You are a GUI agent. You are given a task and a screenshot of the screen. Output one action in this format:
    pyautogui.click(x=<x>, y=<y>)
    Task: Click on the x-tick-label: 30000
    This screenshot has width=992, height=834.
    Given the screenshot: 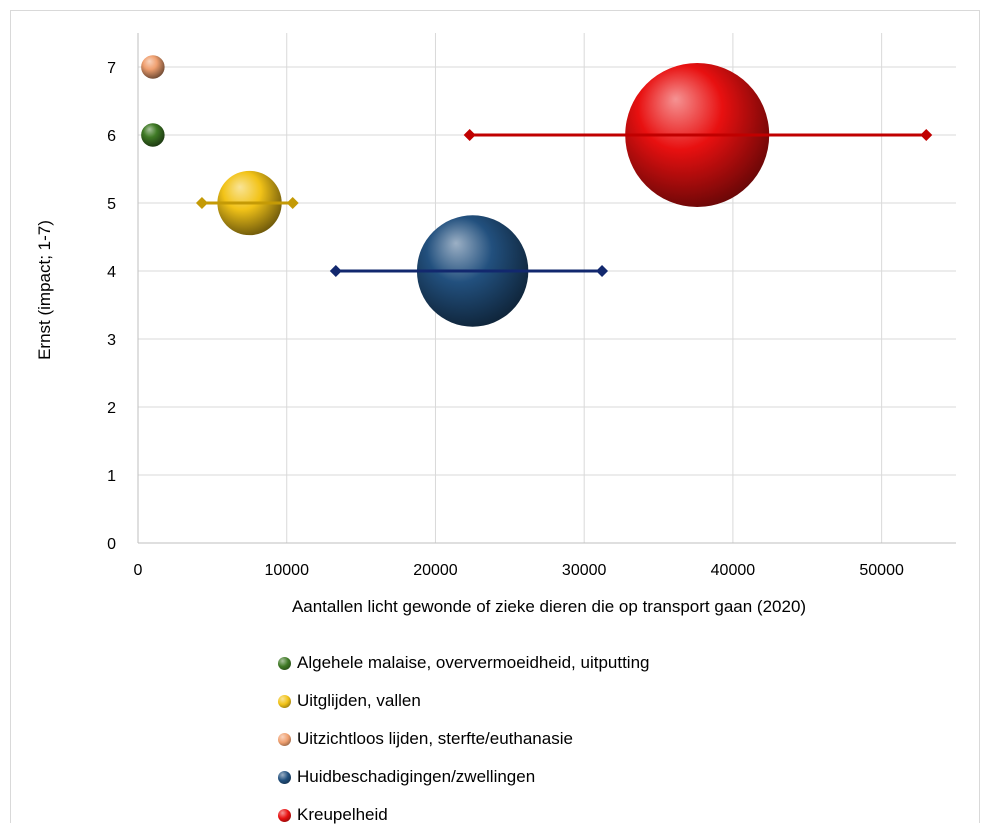 What is the action you would take?
    pyautogui.click(x=584, y=570)
    